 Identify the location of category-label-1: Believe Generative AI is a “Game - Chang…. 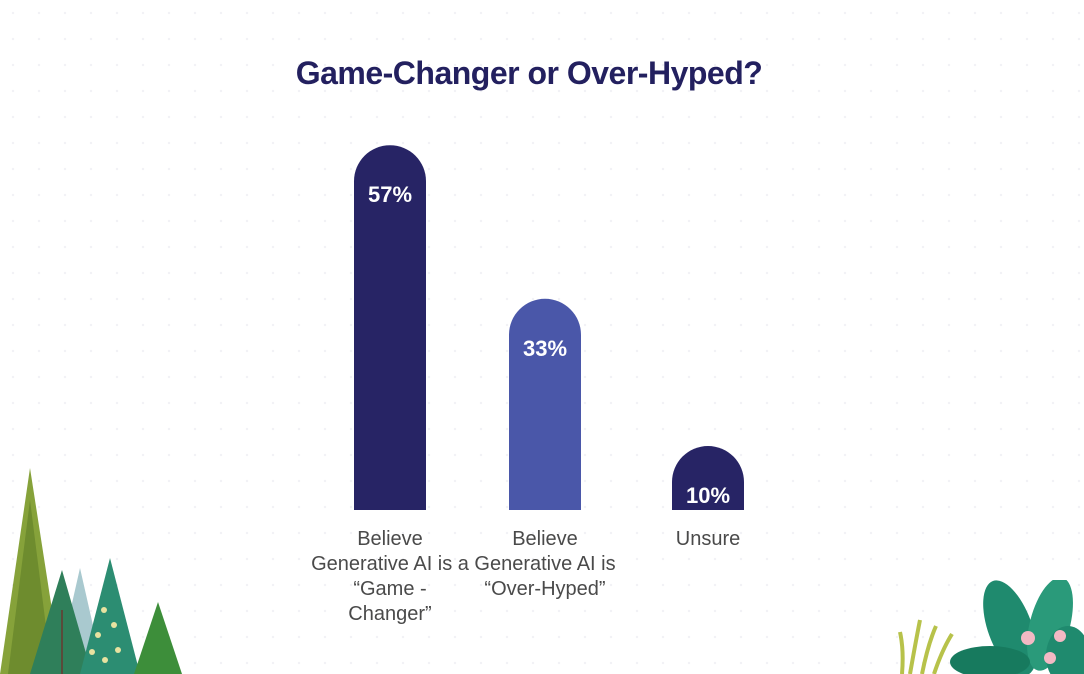
(390, 576).